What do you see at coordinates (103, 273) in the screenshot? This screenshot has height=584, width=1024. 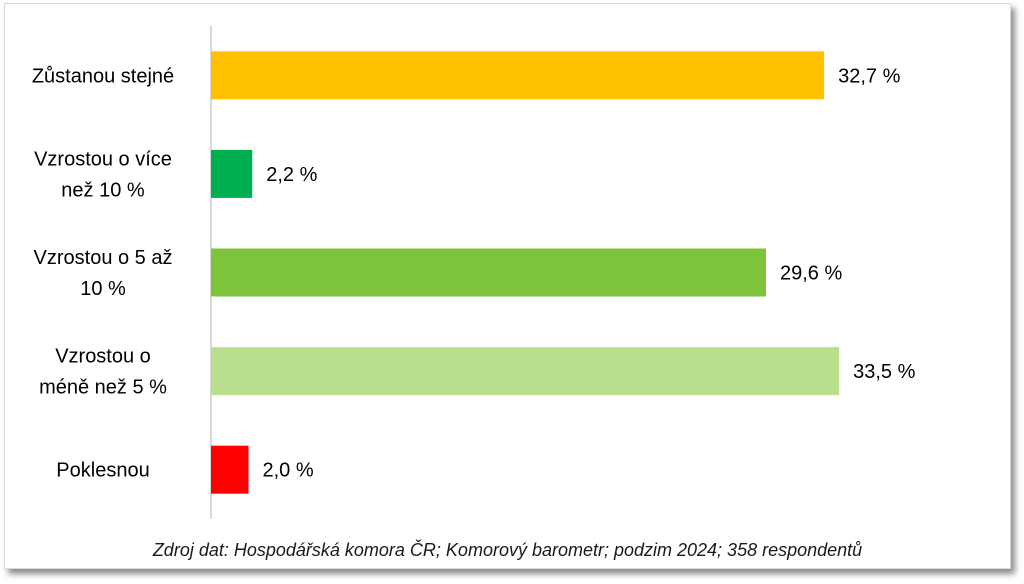 I see `category-label-2: Vzrostou o 5 až 10 %` at bounding box center [103, 273].